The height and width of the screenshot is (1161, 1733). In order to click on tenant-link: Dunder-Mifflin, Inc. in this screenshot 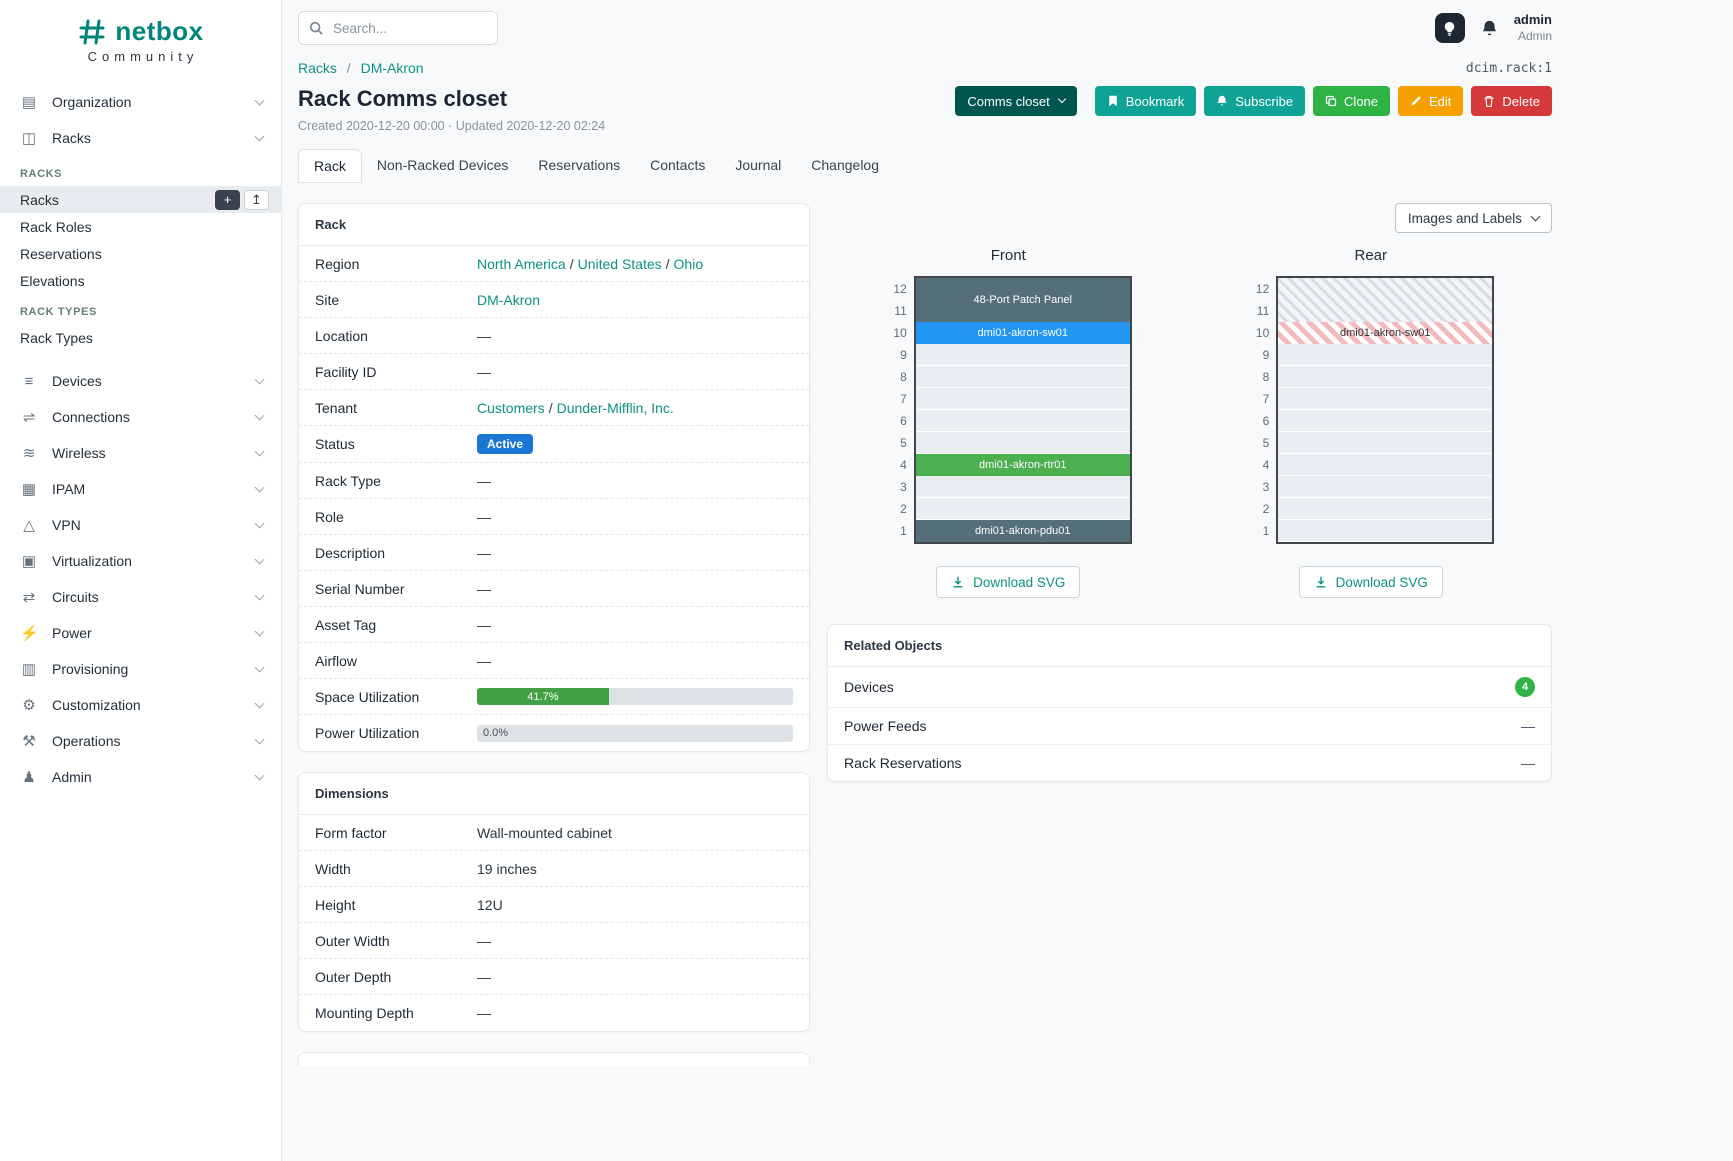, I will do `click(615, 407)`.